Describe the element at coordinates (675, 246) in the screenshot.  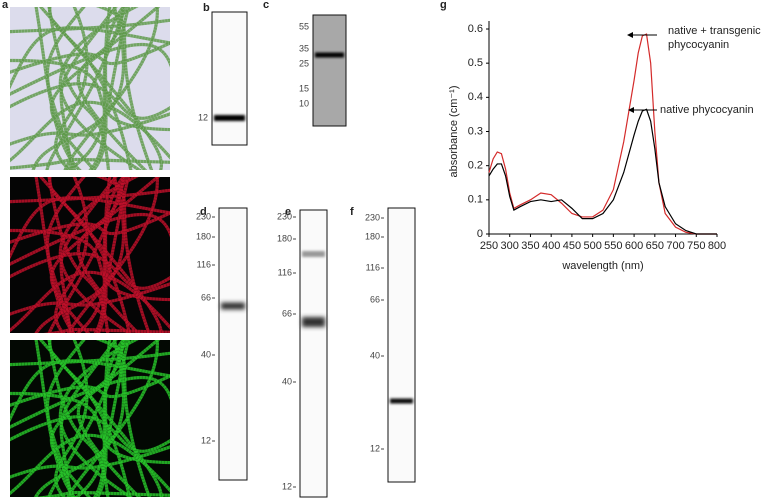
I see `x-tick-label: 700` at that location.